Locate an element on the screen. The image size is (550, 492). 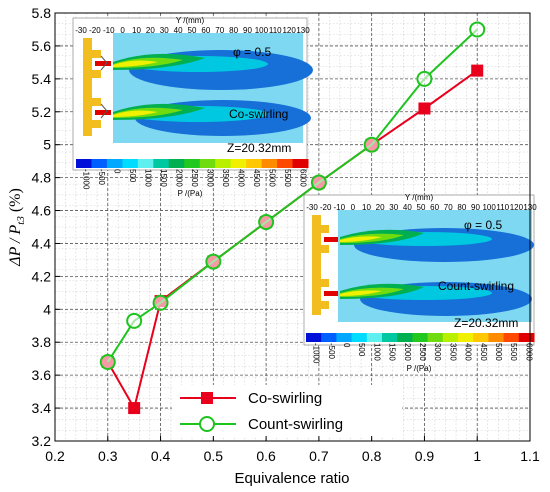
inset-phi-label: φ = 0.5 is located at coordinates (483, 225).